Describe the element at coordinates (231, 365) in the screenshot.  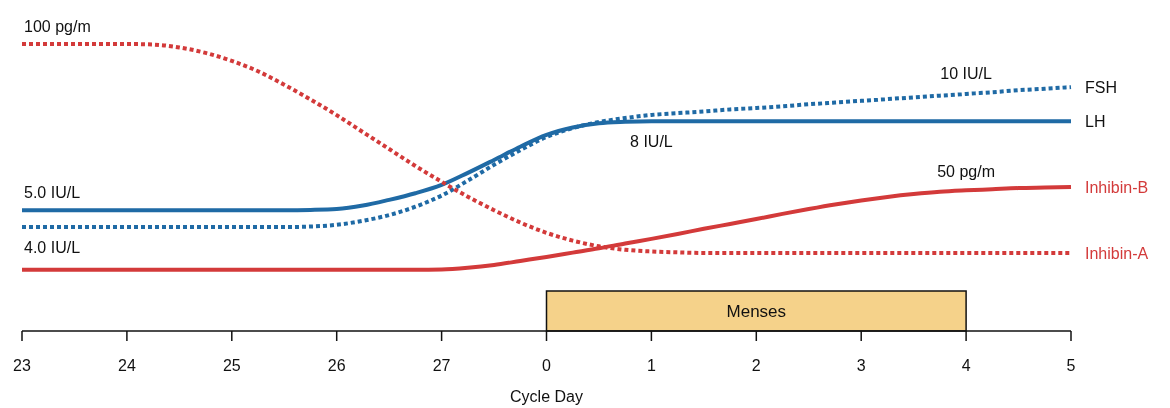
I see `x-tick-label: 25` at that location.